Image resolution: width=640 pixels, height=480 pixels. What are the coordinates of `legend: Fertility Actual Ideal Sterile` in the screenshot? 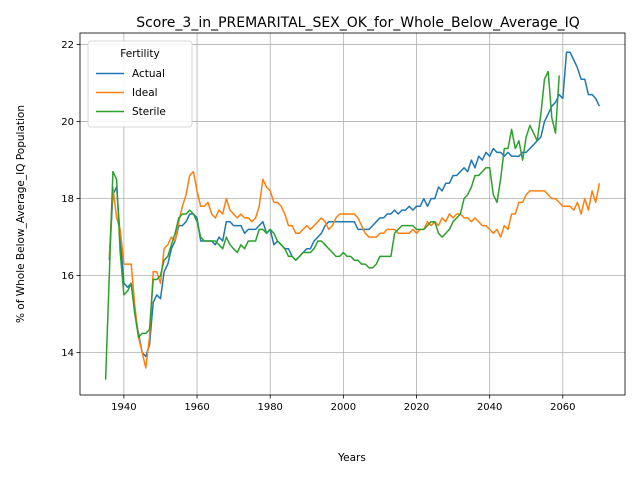 It's located at (140, 84).